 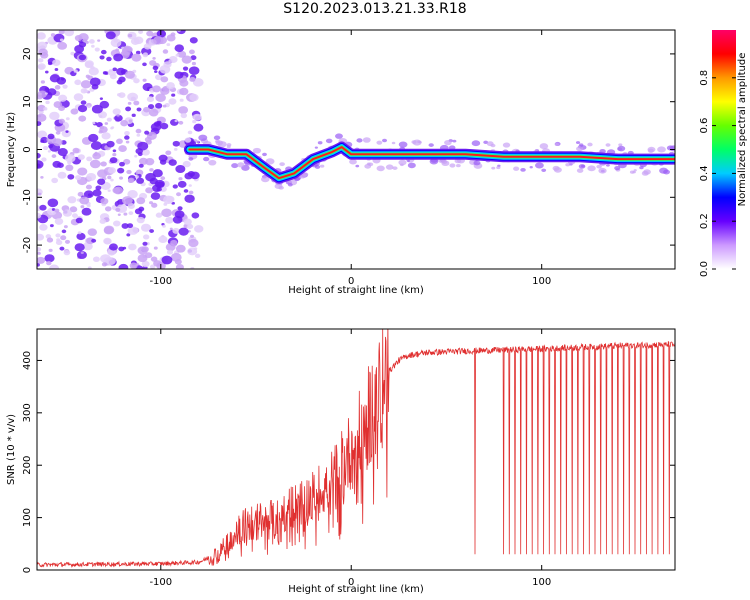 I want to click on chart-title: S120.2023.013.21.33.R18, so click(x=375, y=9).